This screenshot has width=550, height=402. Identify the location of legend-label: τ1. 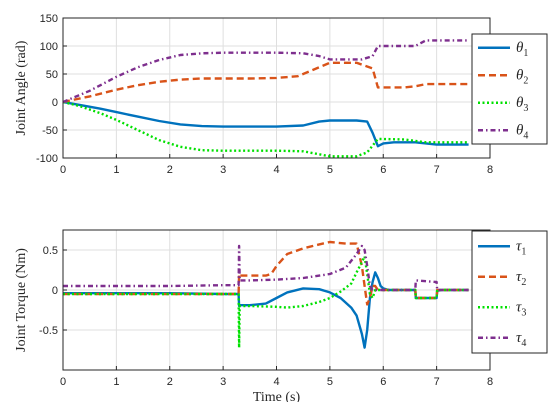
(521, 247).